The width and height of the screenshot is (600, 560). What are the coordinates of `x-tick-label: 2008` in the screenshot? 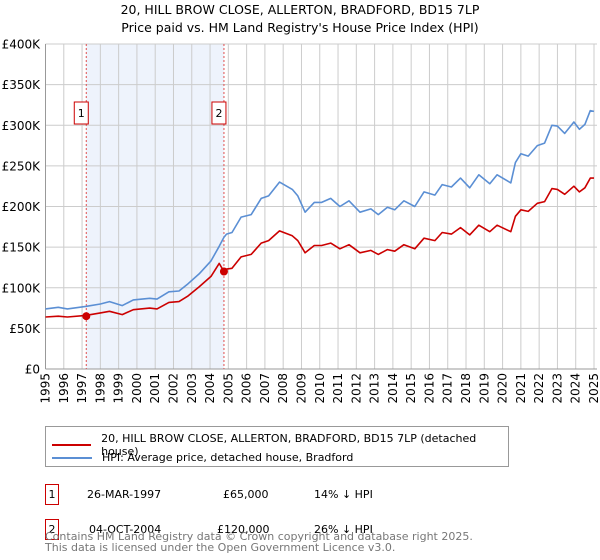 It's located at (283, 388).